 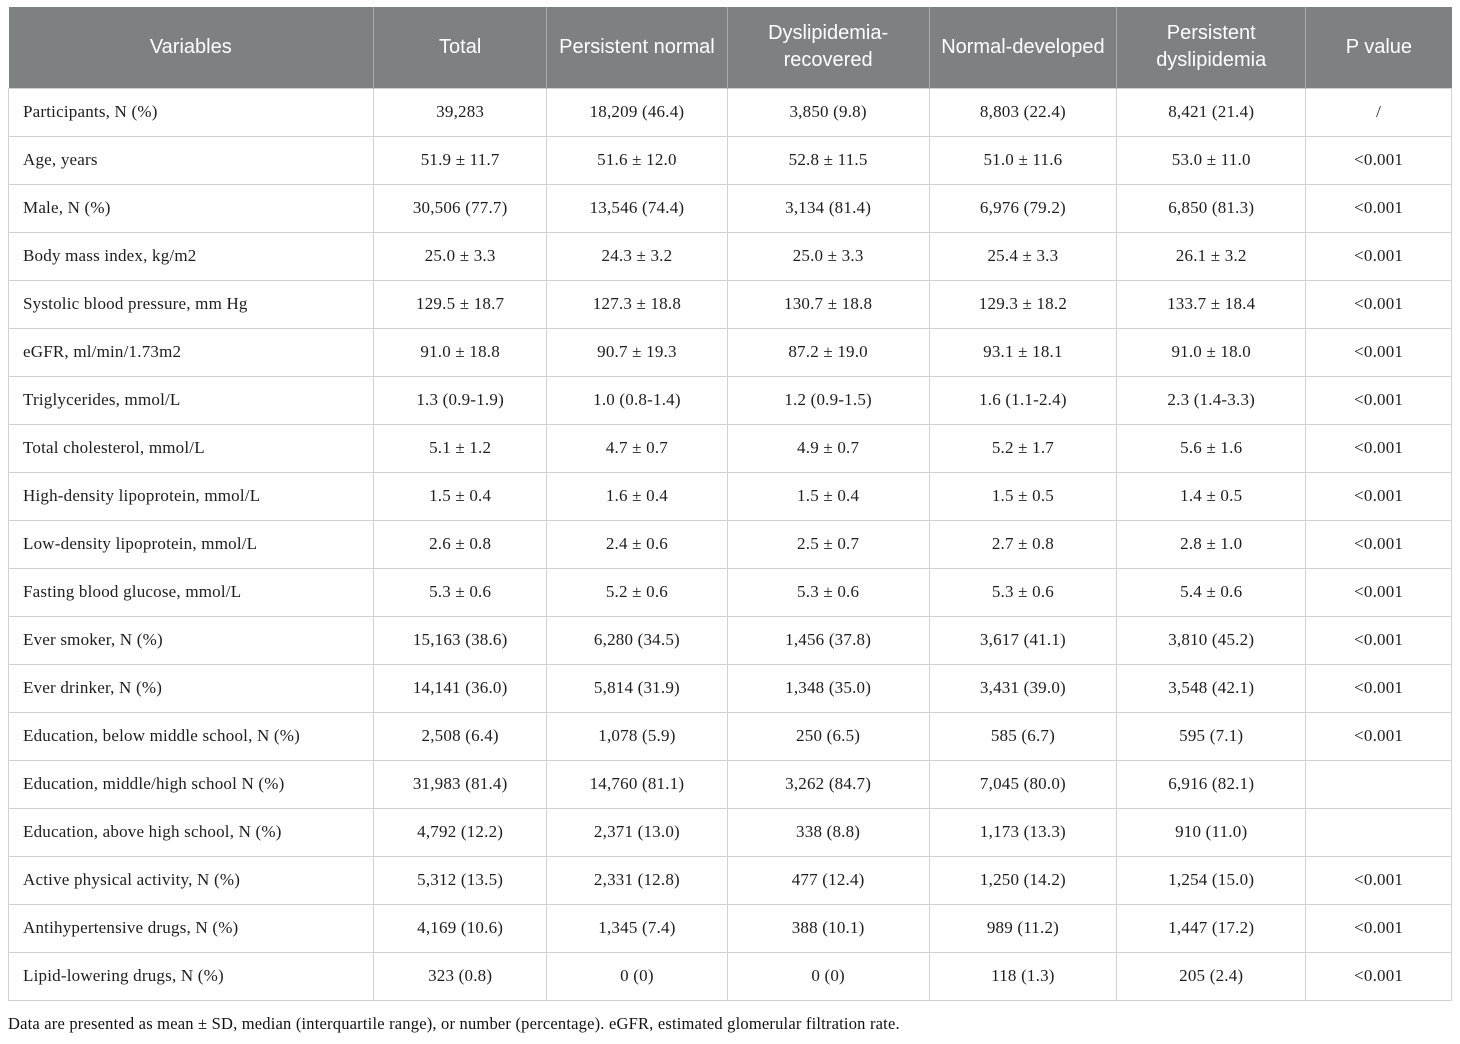 What do you see at coordinates (1023, 496) in the screenshot?
I see `value-cell: 1.5 ± 0.5` at bounding box center [1023, 496].